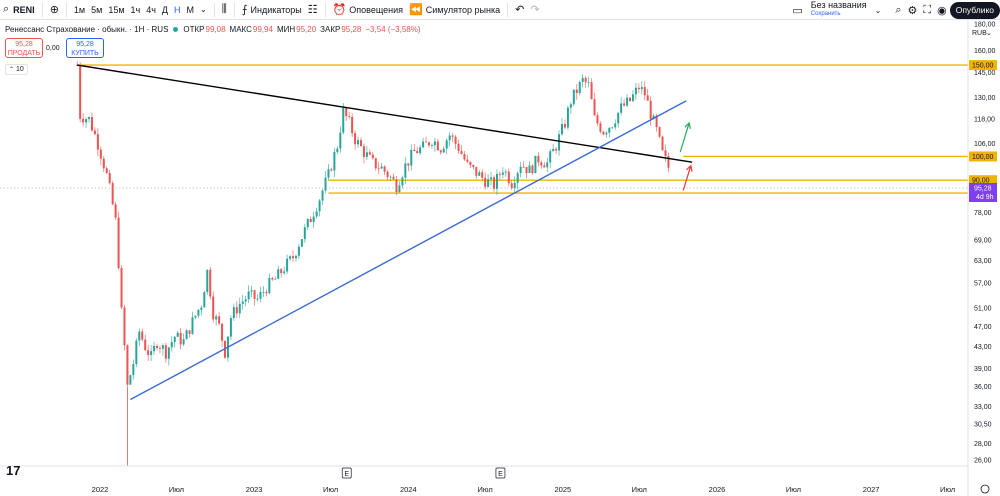  I want to click on y-tick-label: 106,00, so click(985, 144).